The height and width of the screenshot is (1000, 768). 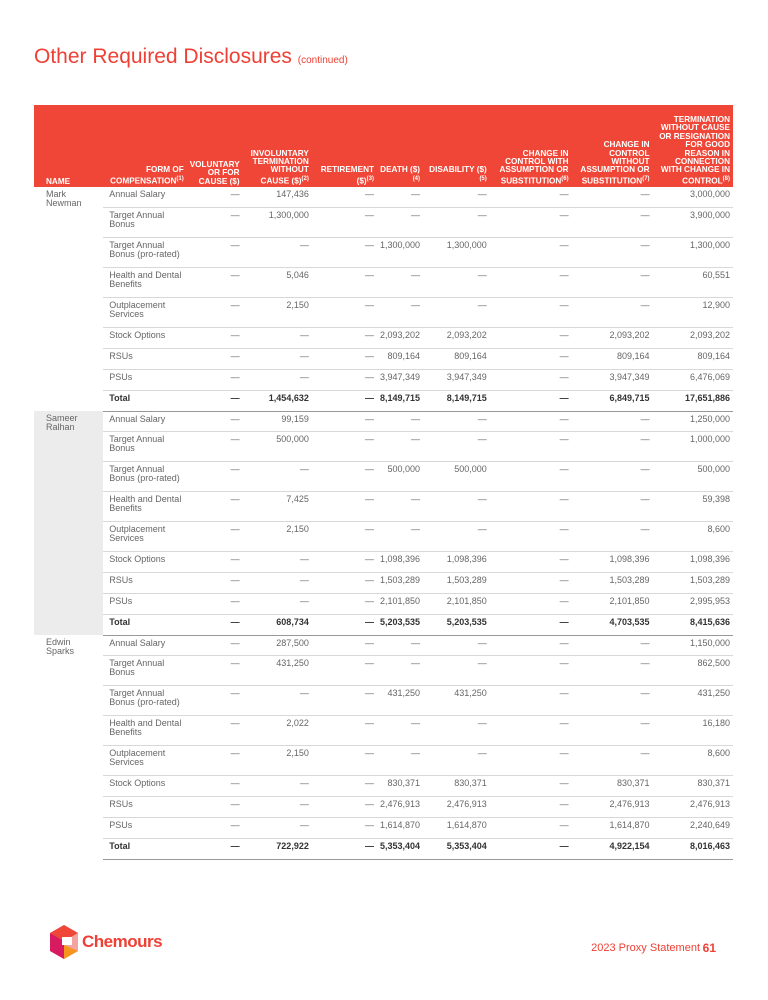 What do you see at coordinates (145, 476) in the screenshot?
I see `compensation-form: Target Annual Bonus (pro-rated)` at bounding box center [145, 476].